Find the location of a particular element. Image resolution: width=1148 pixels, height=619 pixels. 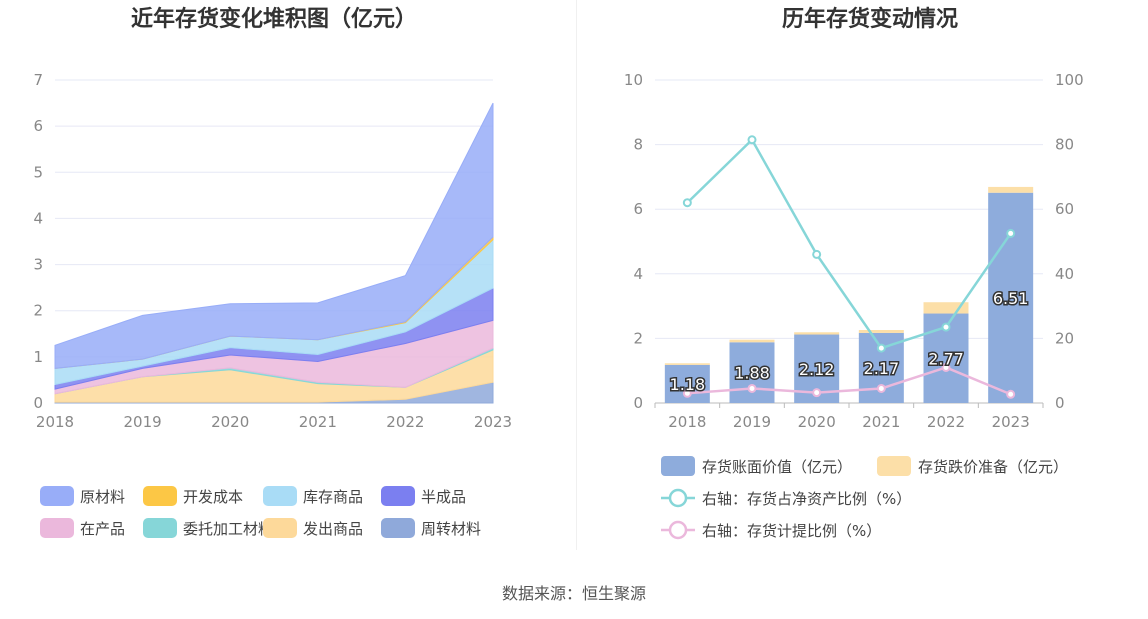

legend-label: 开发成本 is located at coordinates (213, 497).